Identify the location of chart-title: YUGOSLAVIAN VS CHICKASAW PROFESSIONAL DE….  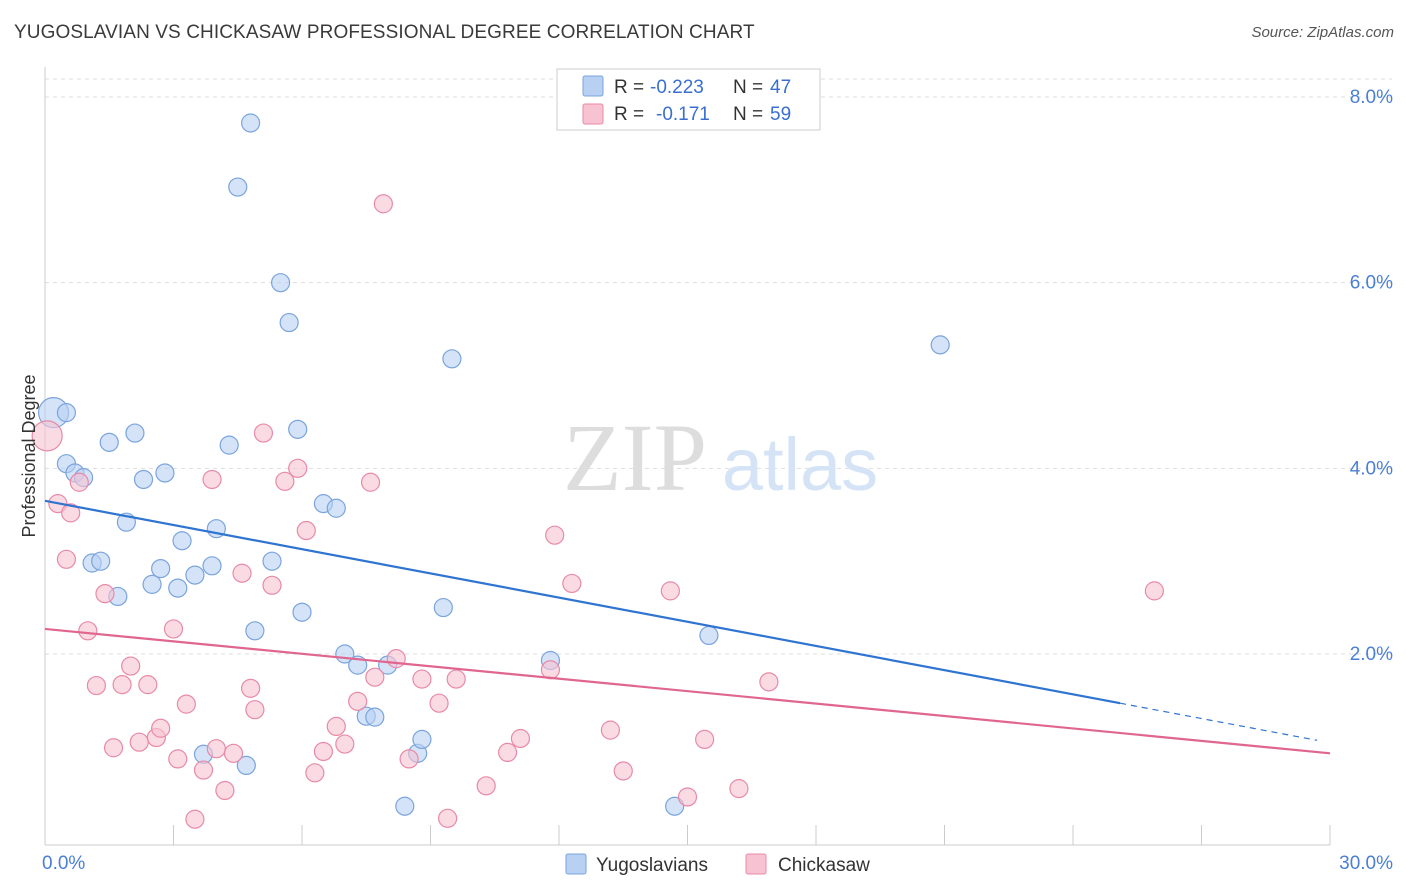
(384, 32).